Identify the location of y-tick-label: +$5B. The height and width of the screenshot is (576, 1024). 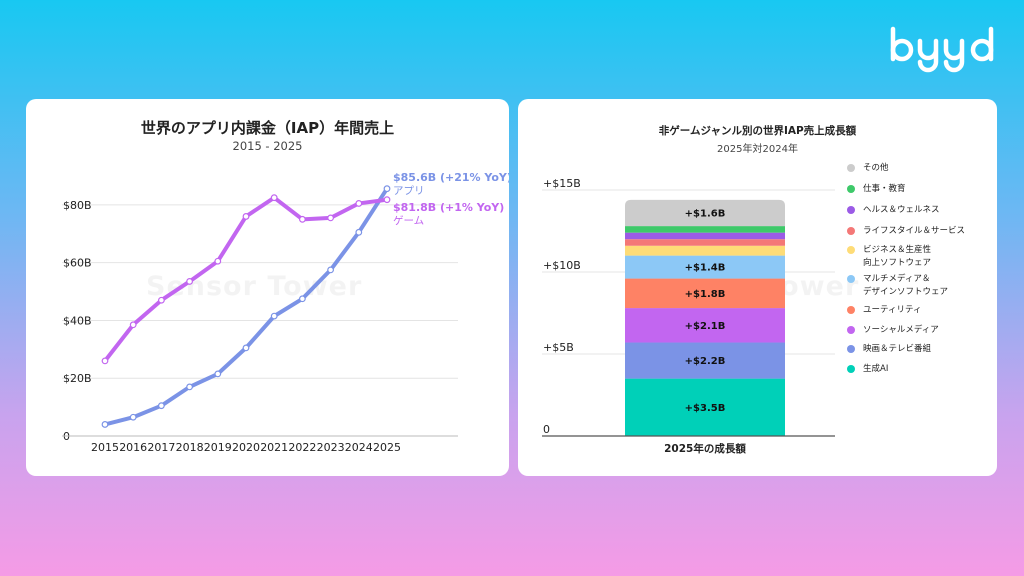
(558, 347).